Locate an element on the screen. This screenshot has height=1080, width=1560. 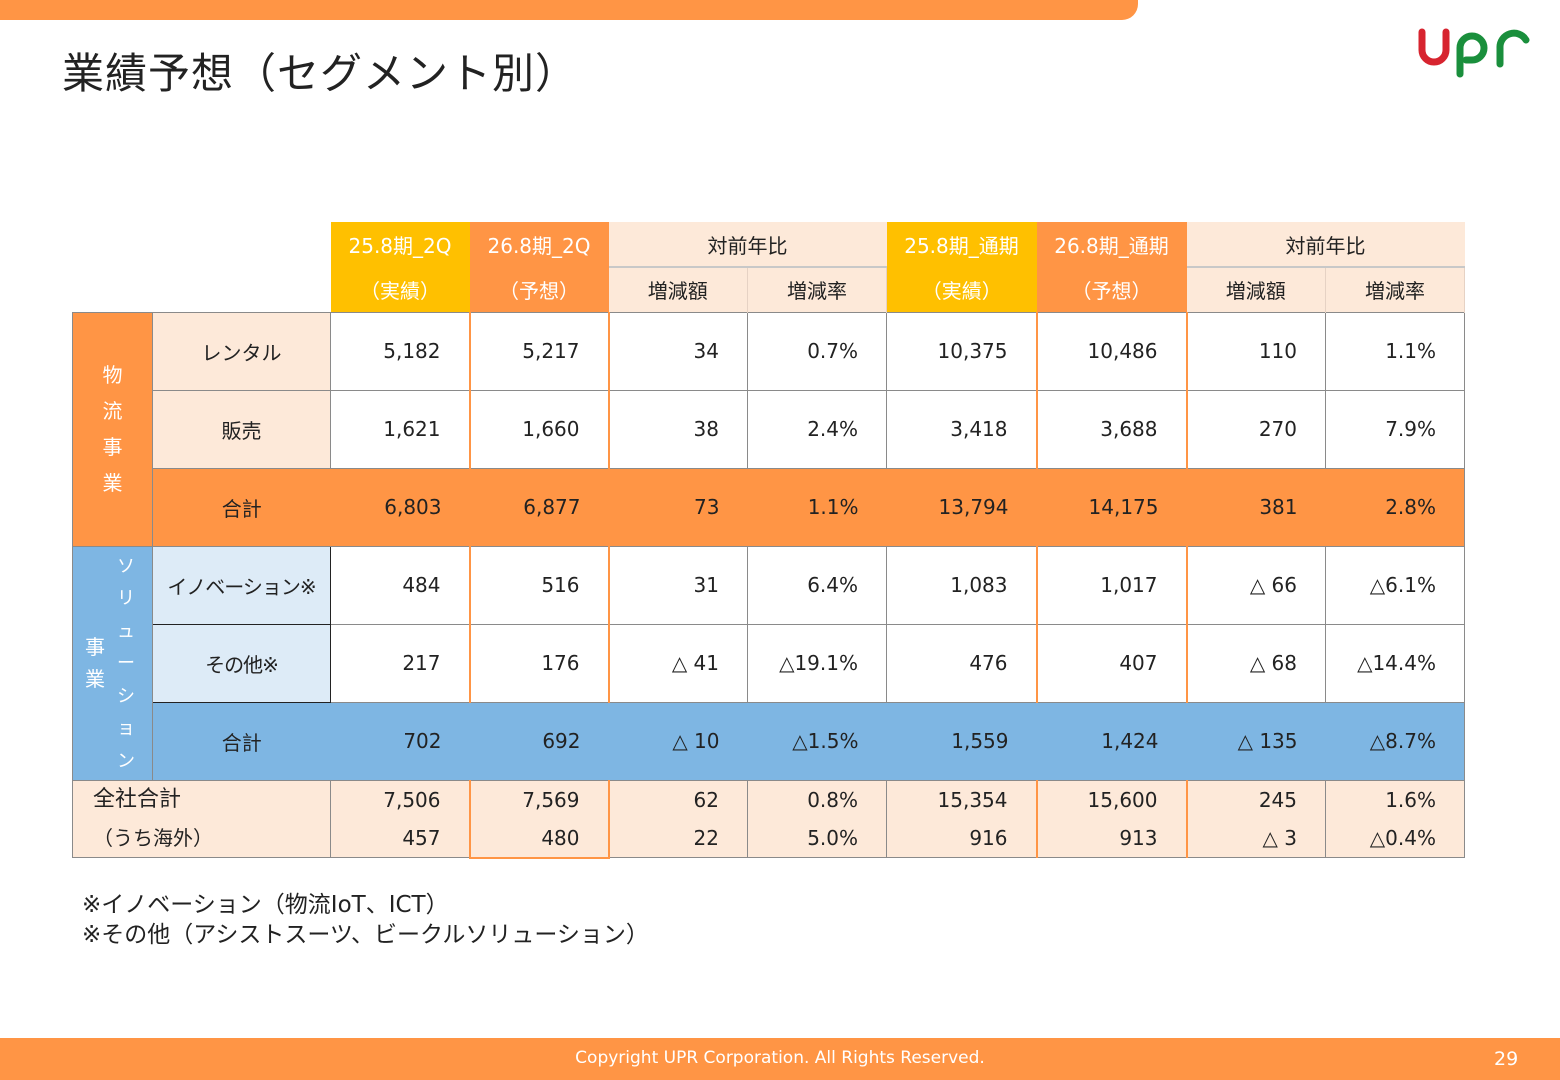
footnote-innovation: ※イノベーション（物流IoT、ICT） is located at coordinates (265, 905).